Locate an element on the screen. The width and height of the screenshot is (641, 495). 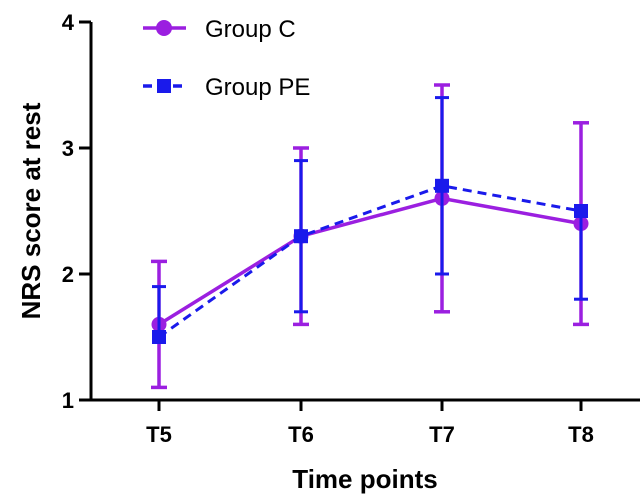
x-axis-title: Time points is located at coordinates (364, 479).